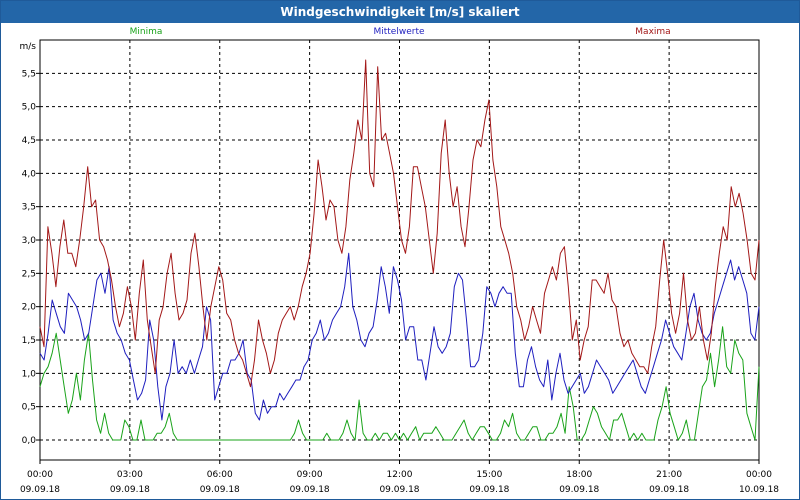 The height and width of the screenshot is (500, 800). Describe the element at coordinates (29, 341) in the screenshot. I see `y-tick-label: 1,5` at that location.